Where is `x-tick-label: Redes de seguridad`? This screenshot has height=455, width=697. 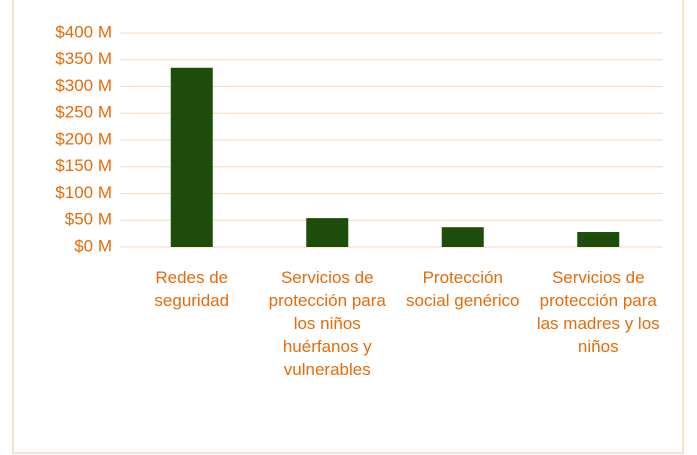
x-tick-label: Redes de seguridad is located at coordinates (192, 289).